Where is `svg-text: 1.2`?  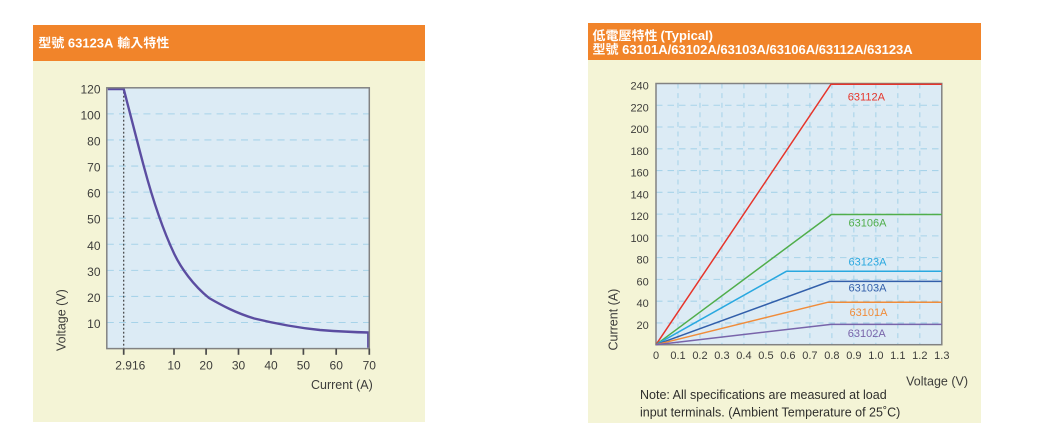 svg-text: 1.2 is located at coordinates (919, 356).